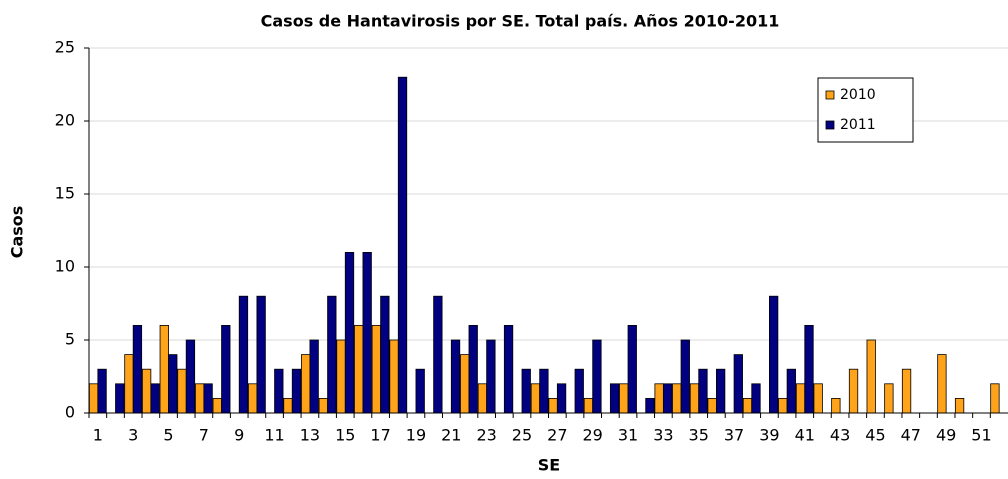 The image size is (1008, 479). Describe the element at coordinates (840, 435) in the screenshot. I see `x-tick-label: 43` at that location.